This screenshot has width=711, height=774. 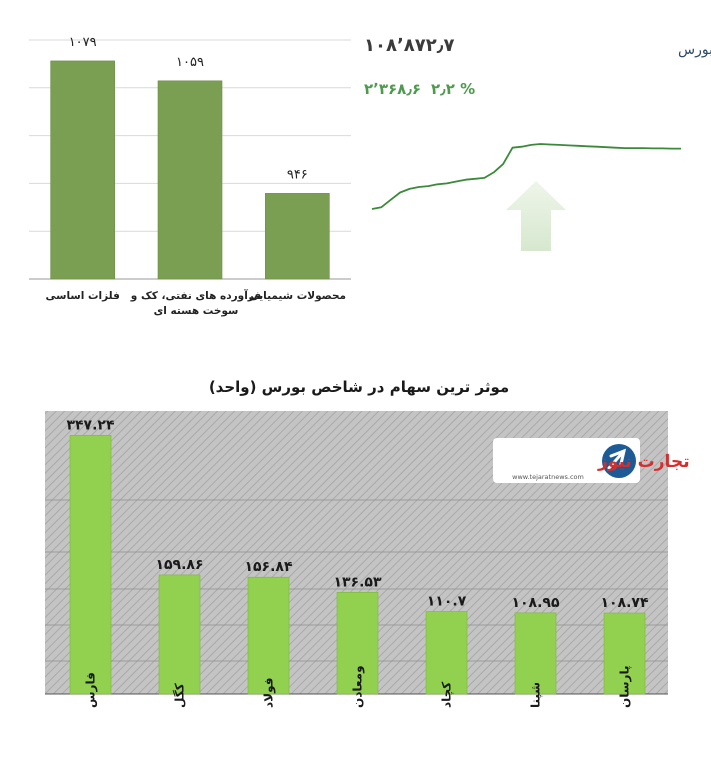 What do you see at coordinates (359, 387) in the screenshot?
I see `bottom-chart-title: موثر ترین سهام در شاخص بورس (واحد)` at bounding box center [359, 387].